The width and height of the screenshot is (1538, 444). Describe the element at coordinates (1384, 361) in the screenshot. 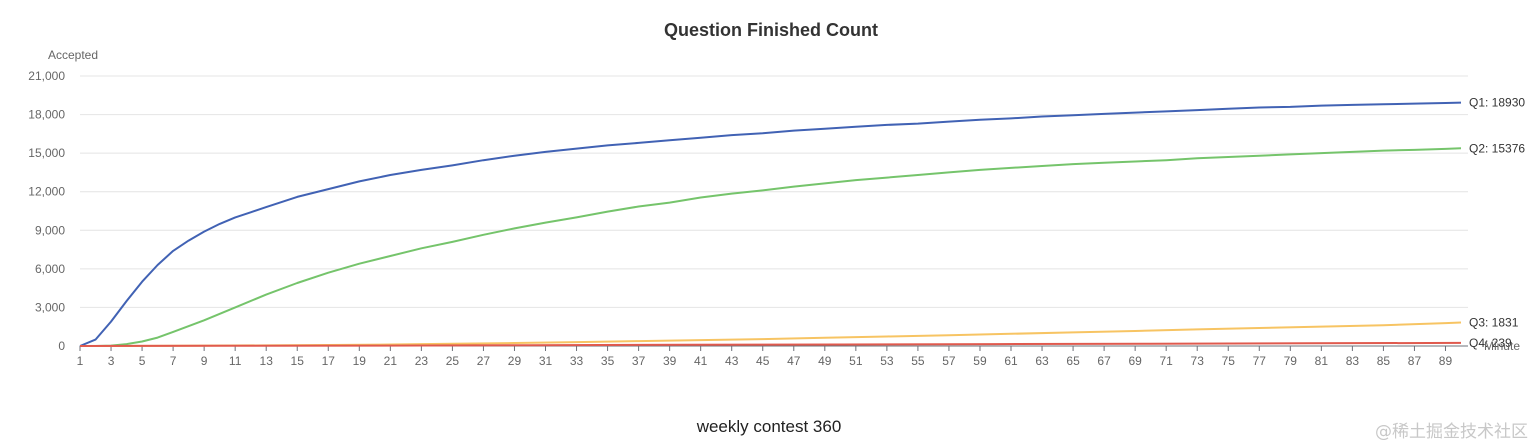

I see `x-tick-label: 85` at that location.